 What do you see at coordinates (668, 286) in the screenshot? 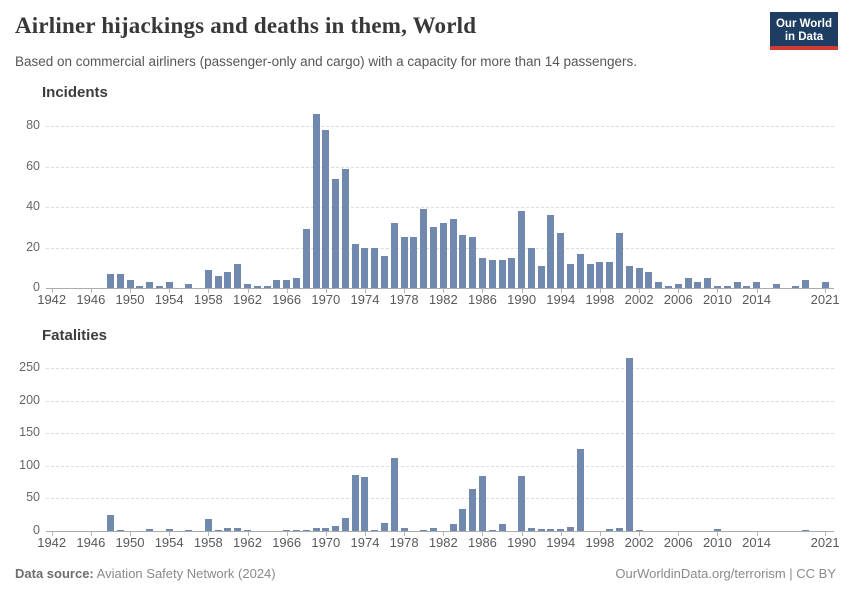
I see `bar-incidents-2005` at bounding box center [668, 286].